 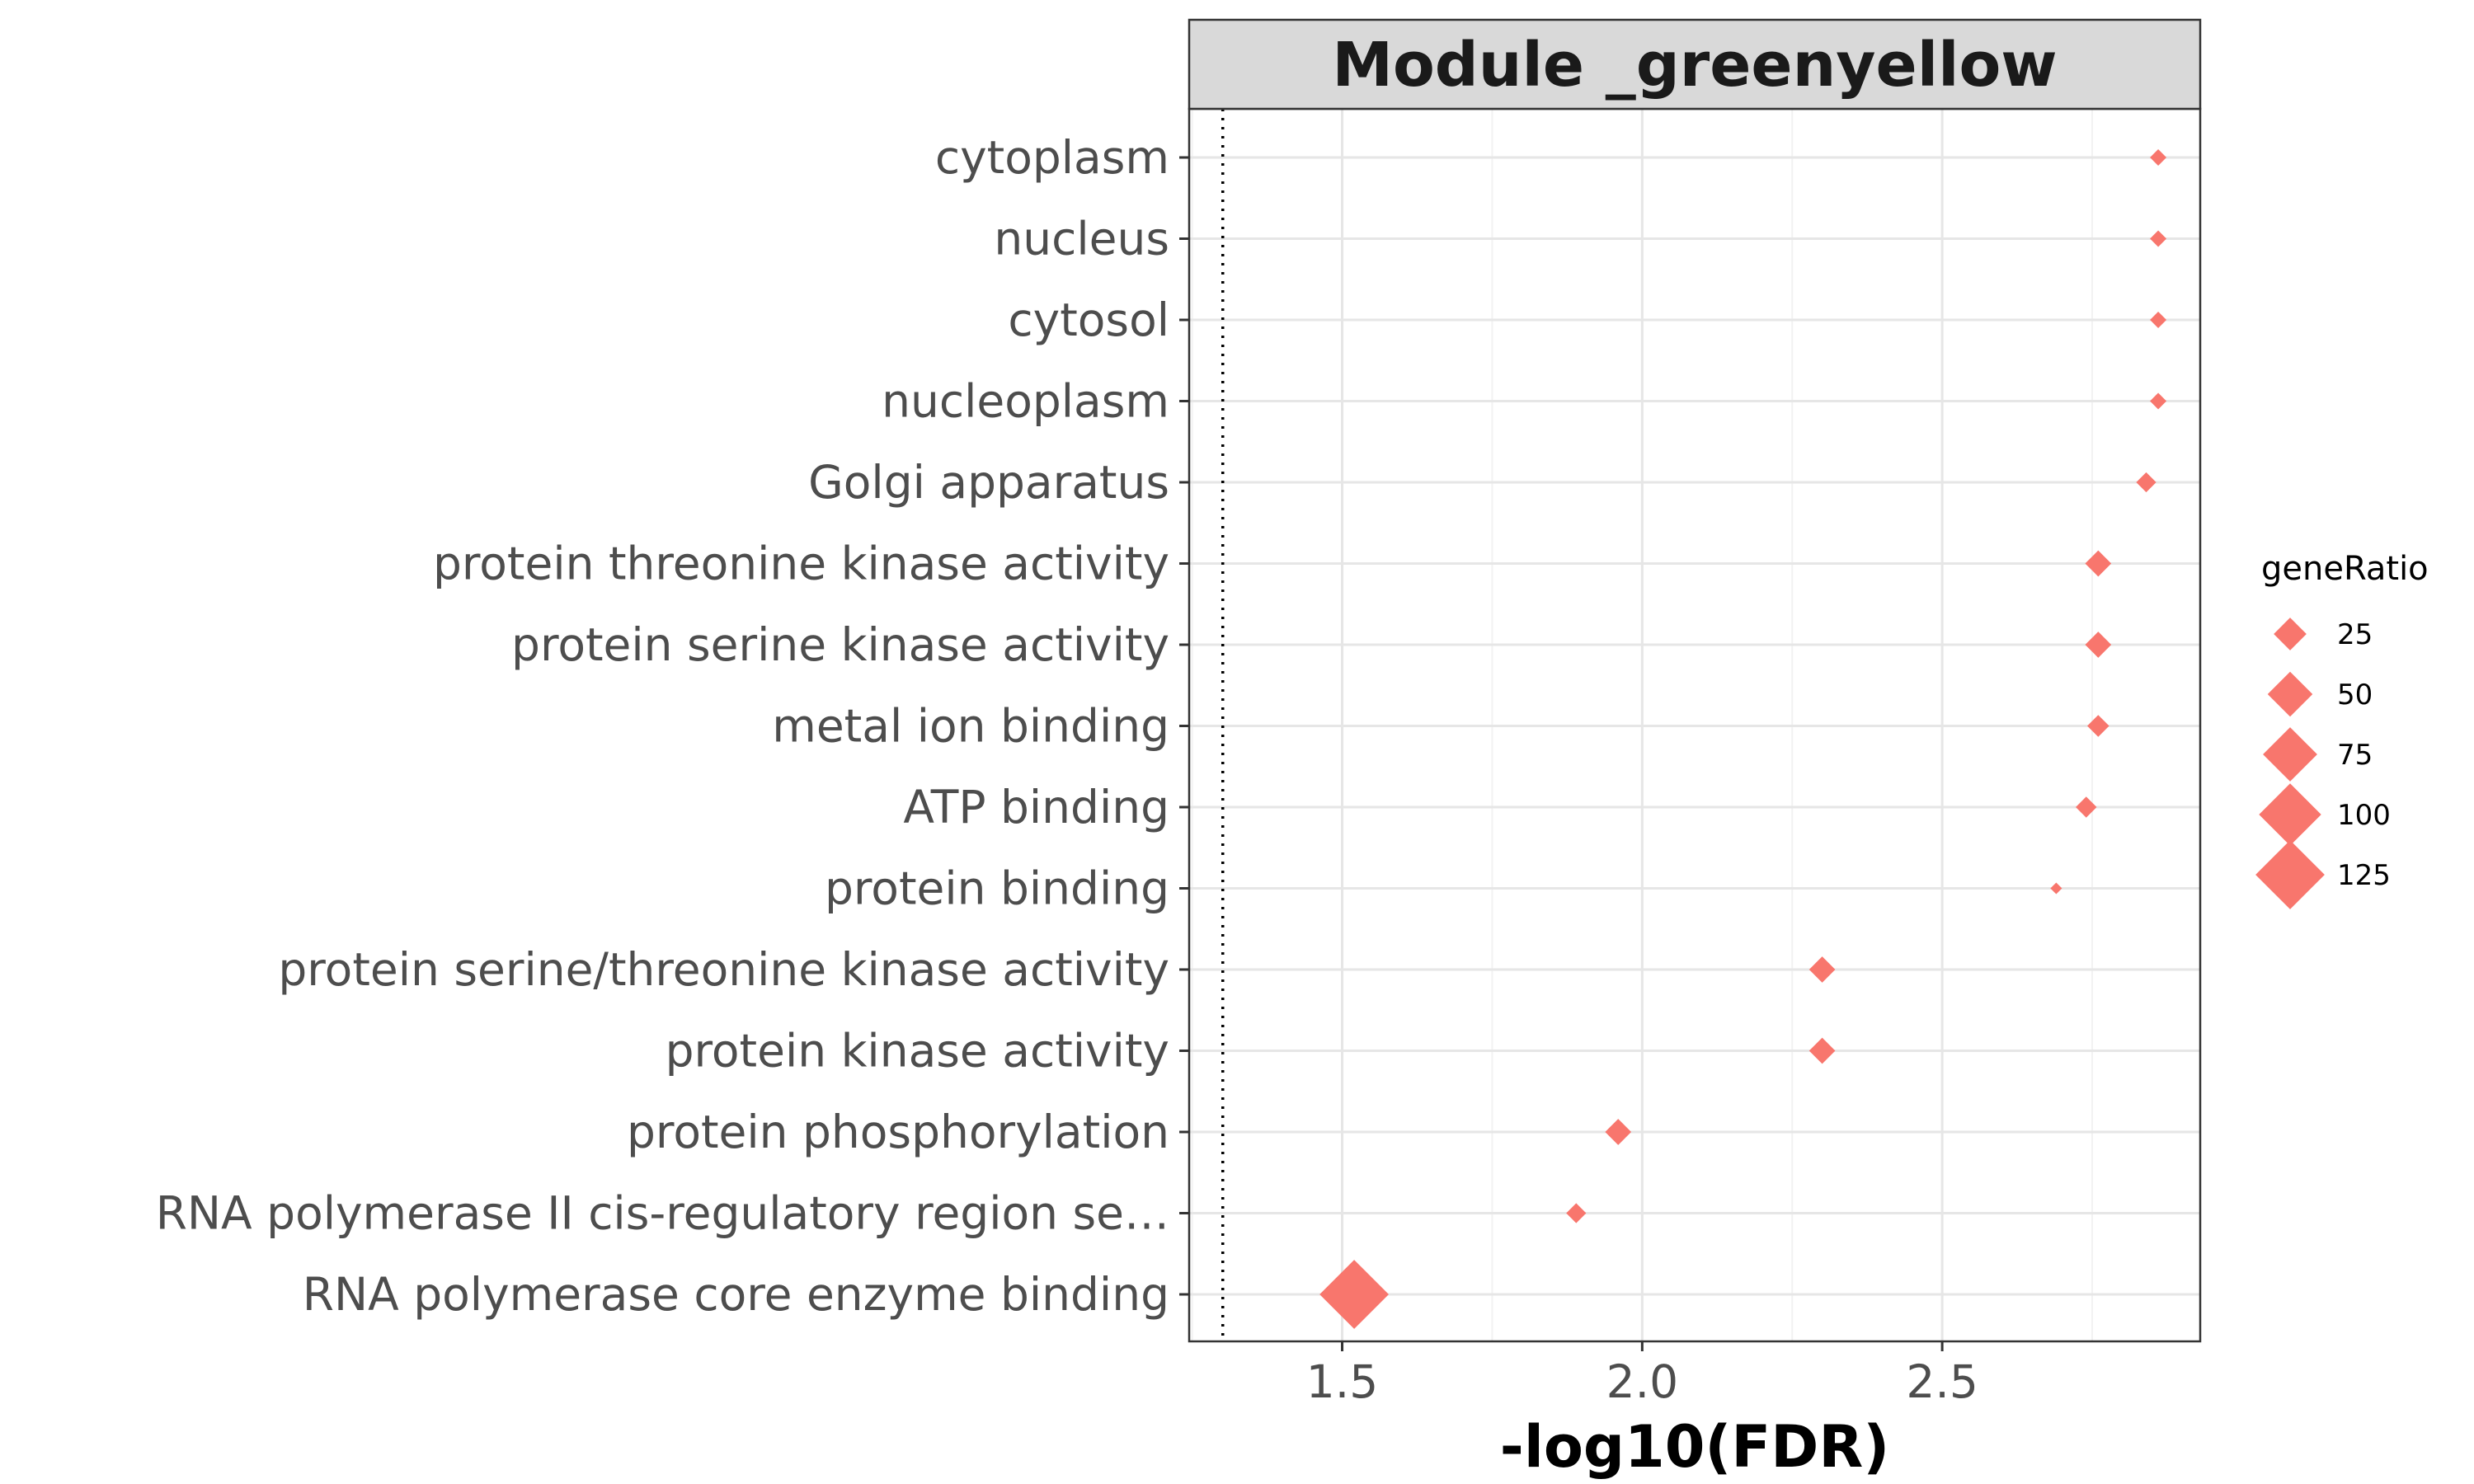 I want to click on y-tick-label: cytoplasm, so click(x=1052, y=157).